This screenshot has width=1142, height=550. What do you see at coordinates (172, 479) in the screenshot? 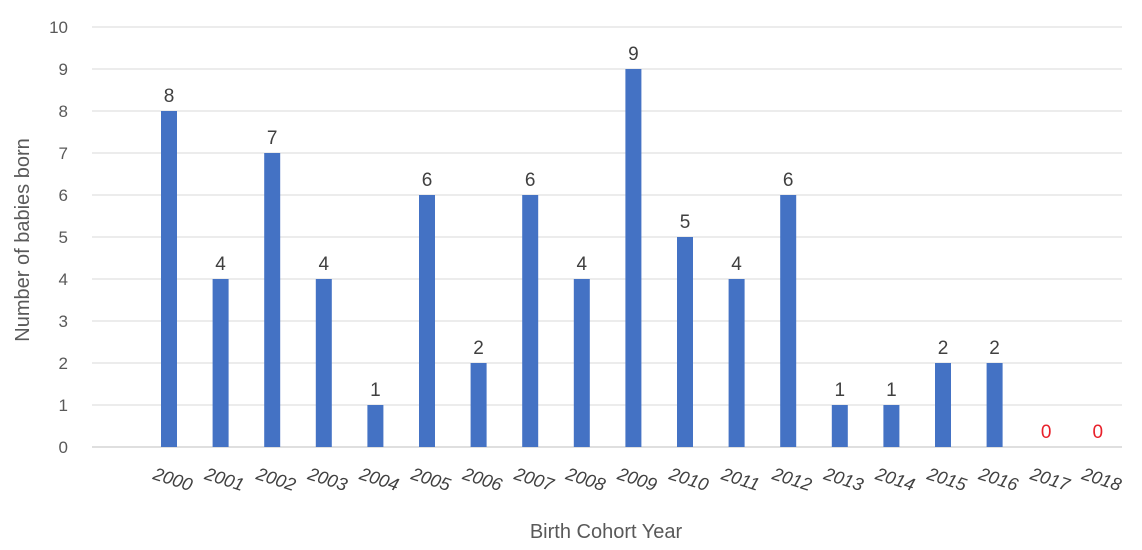
I see `x-tick-label: 2000` at bounding box center [172, 479].